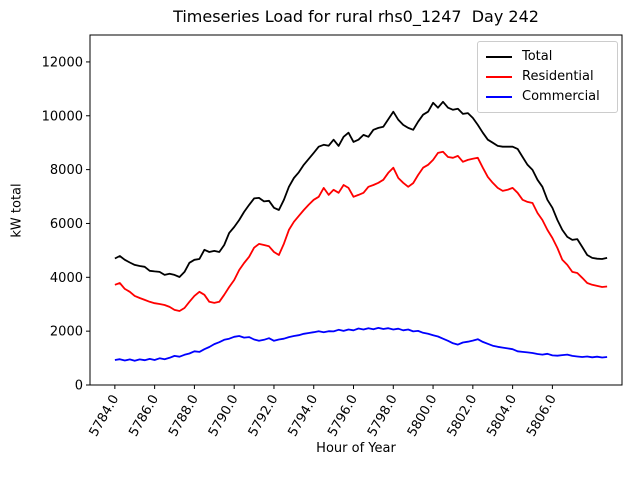 This screenshot has height=480, width=640. I want to click on y-tick-label: 8000, so click(66, 170).